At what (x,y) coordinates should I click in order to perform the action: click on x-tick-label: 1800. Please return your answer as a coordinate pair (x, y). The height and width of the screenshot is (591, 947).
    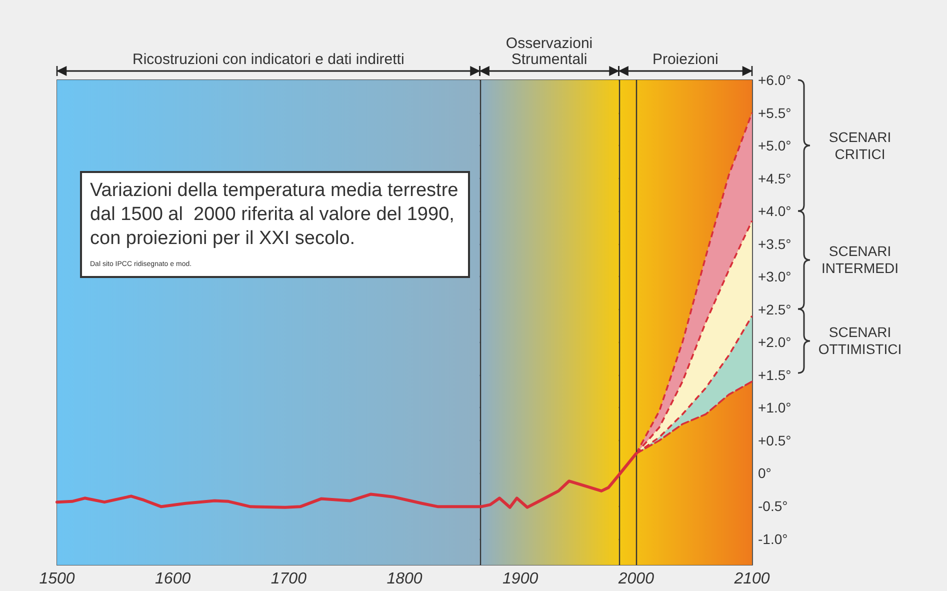
    Looking at the image, I should click on (404, 579).